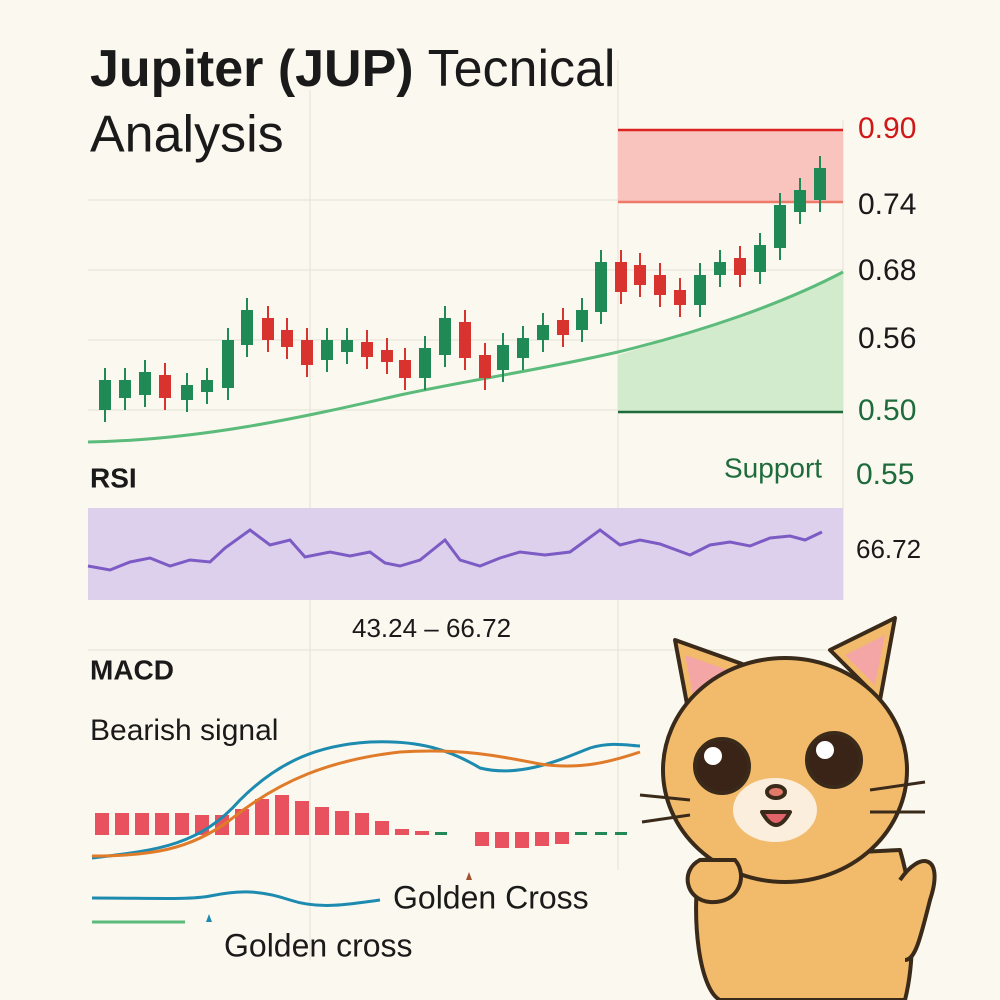  I want to click on annotation: Golden Cross, so click(491, 897).